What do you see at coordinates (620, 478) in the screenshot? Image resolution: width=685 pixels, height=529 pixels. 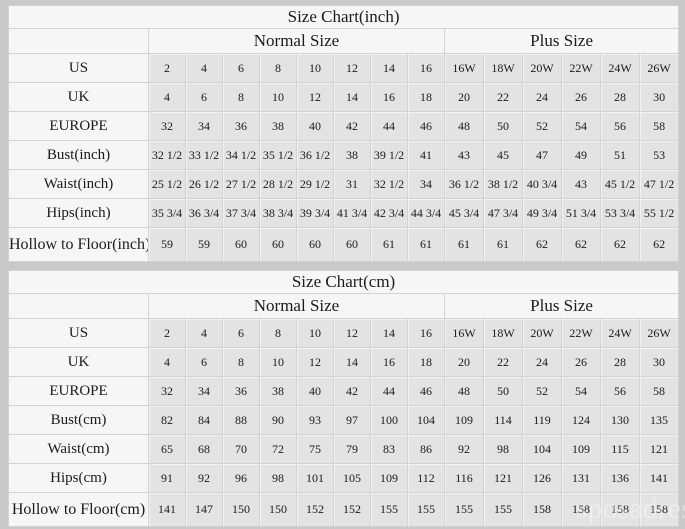 I see `data-cell: 136` at bounding box center [620, 478].